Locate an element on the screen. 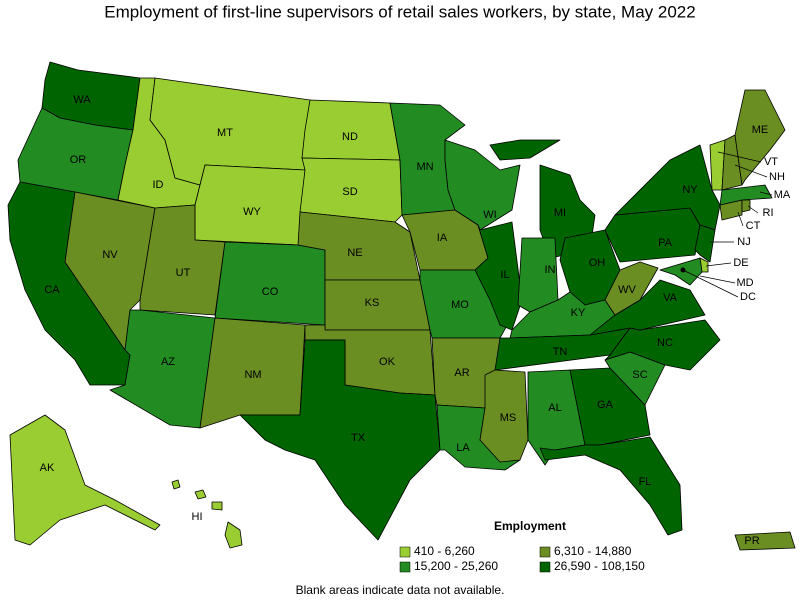 The width and height of the screenshot is (800, 600). state-label: MS is located at coordinates (508, 418).